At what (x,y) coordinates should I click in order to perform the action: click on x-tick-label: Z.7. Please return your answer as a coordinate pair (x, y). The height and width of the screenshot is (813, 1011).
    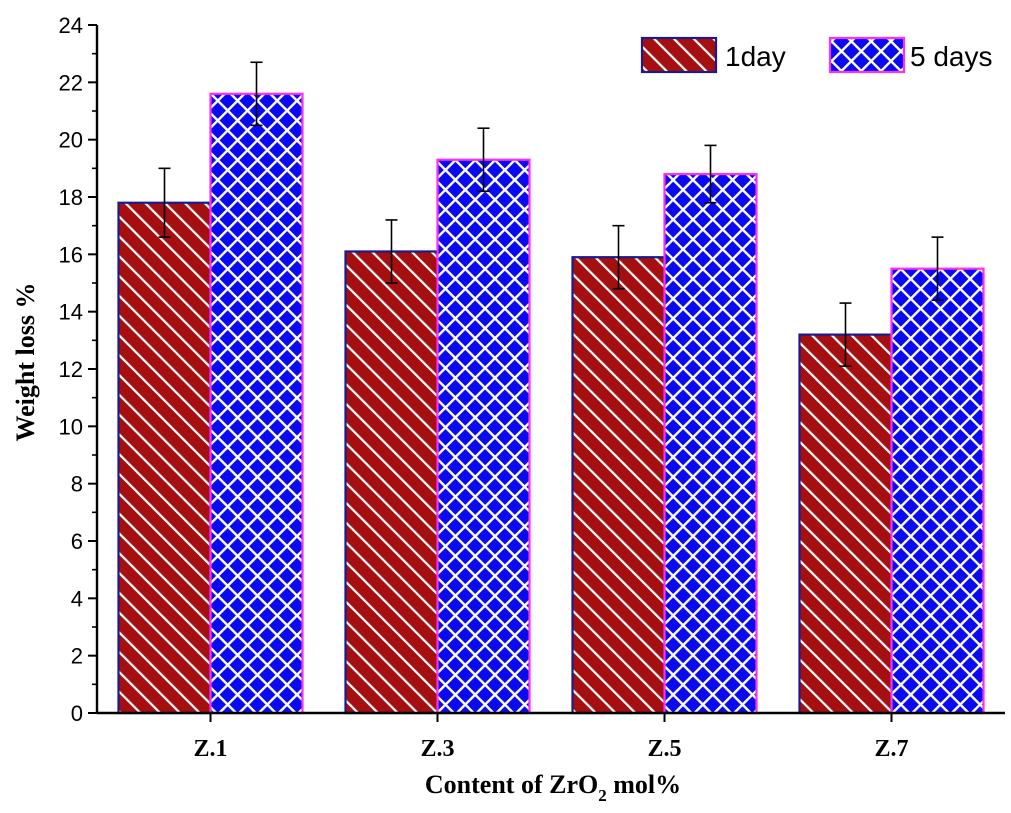
    Looking at the image, I should click on (891, 749).